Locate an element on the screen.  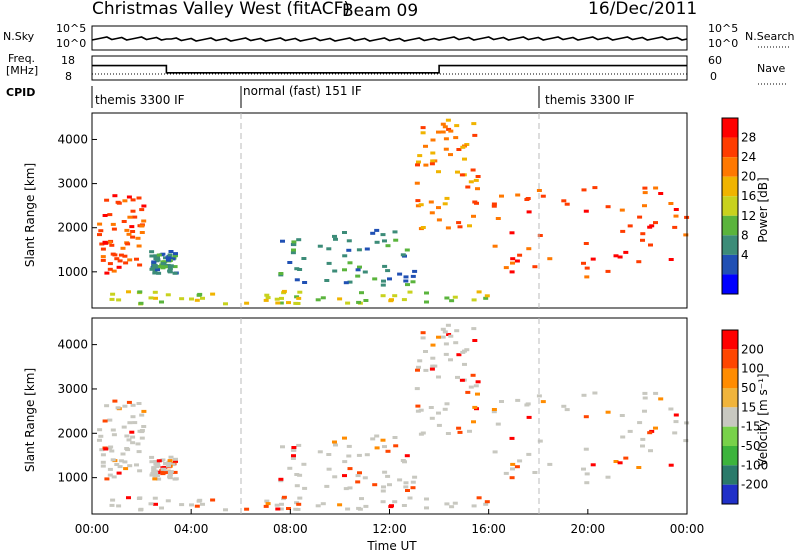
beam-label: Beam 09 is located at coordinates (380, 11).